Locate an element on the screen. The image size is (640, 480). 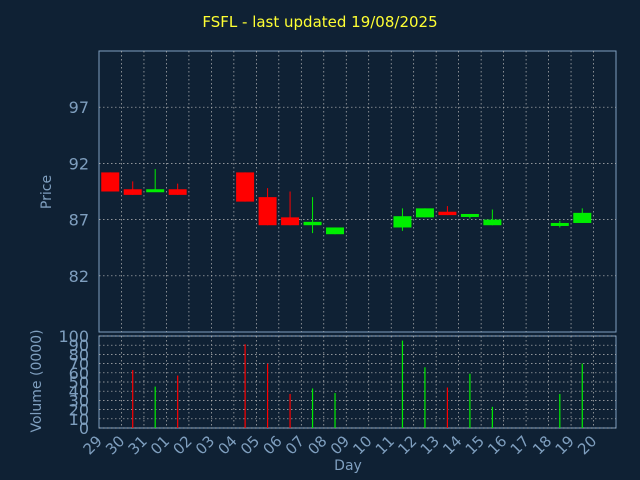
volume-tick-label: 100 is located at coordinates (73, 336).